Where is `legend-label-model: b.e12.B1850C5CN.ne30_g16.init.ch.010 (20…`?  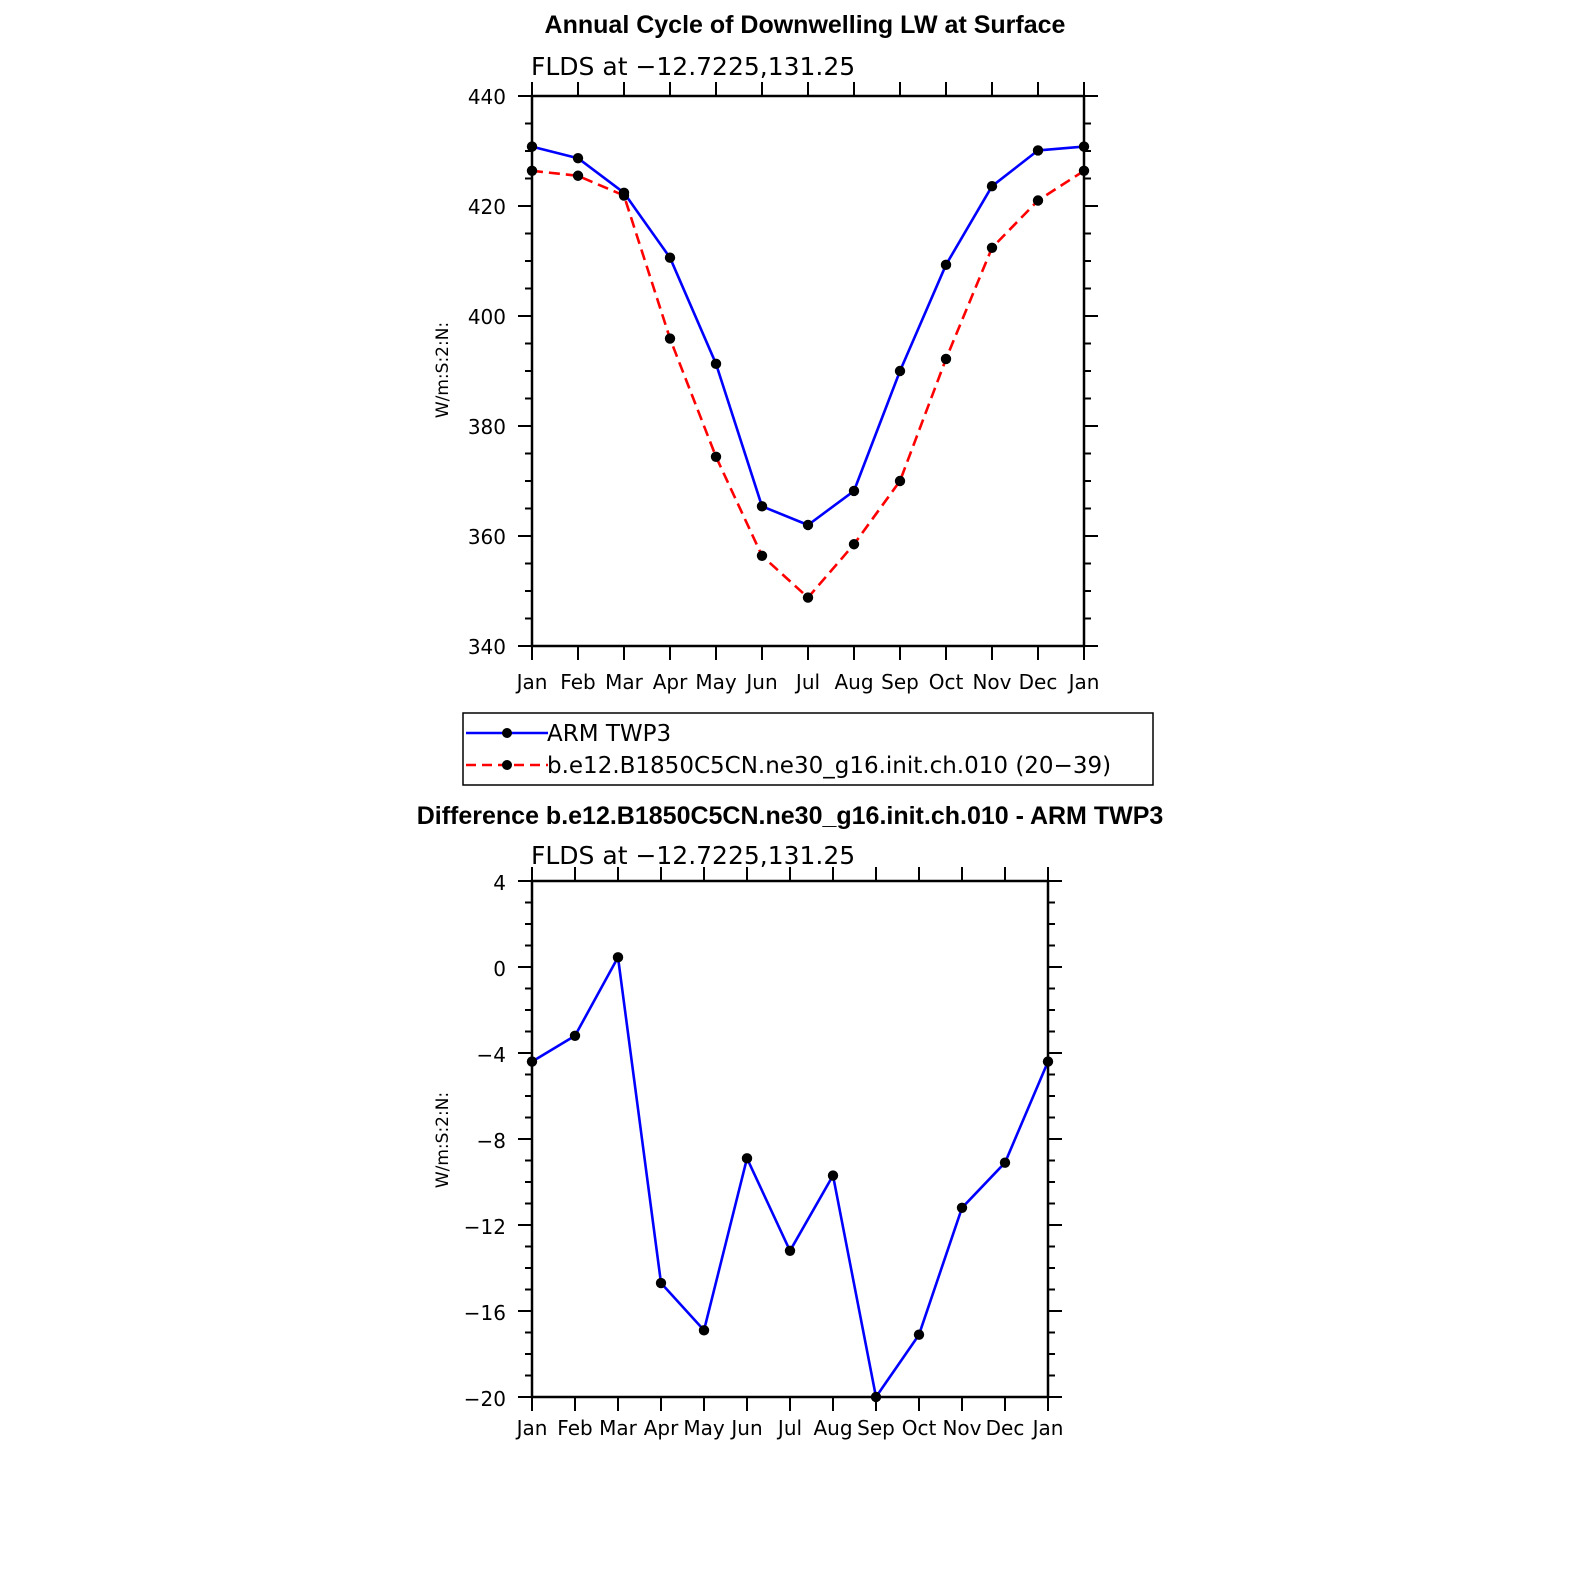 legend-label-model: b.e12.B1850C5CN.ne30_g16.init.ch.010 (20… is located at coordinates (829, 766).